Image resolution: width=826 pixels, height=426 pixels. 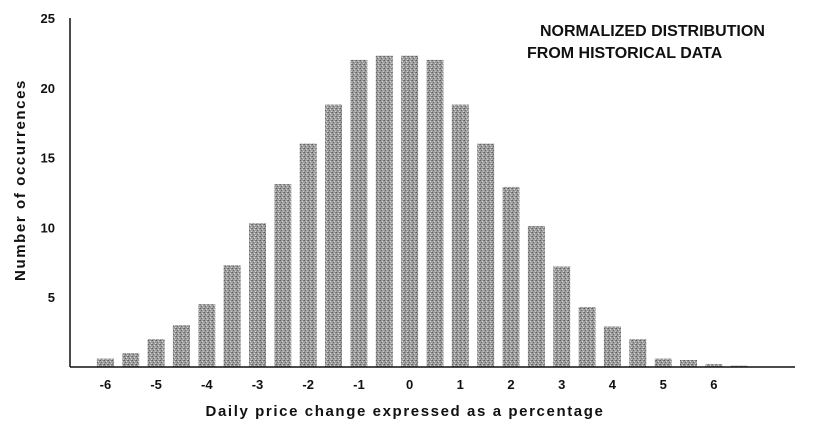 What do you see at coordinates (20, 180) in the screenshot?
I see `y-axis-title: Number of occurrences` at bounding box center [20, 180].